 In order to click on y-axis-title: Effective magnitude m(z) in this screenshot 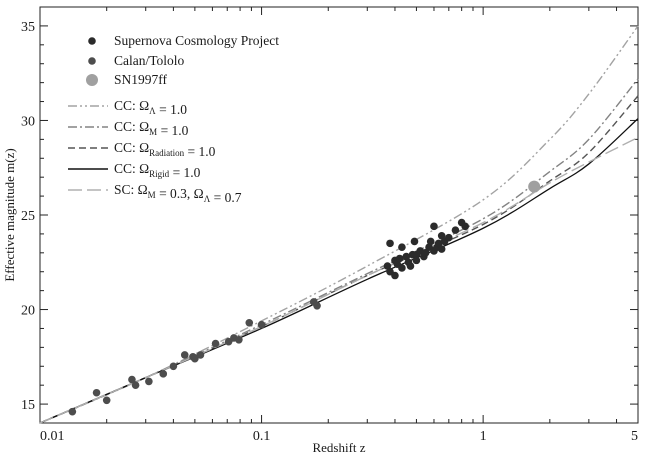, I will do `click(9, 214)`.